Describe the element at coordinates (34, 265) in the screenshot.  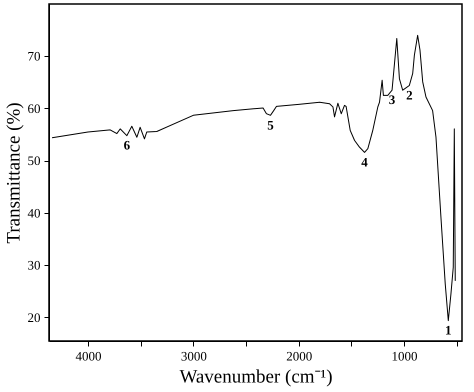
I see `y-tick-label: 30` at that location.